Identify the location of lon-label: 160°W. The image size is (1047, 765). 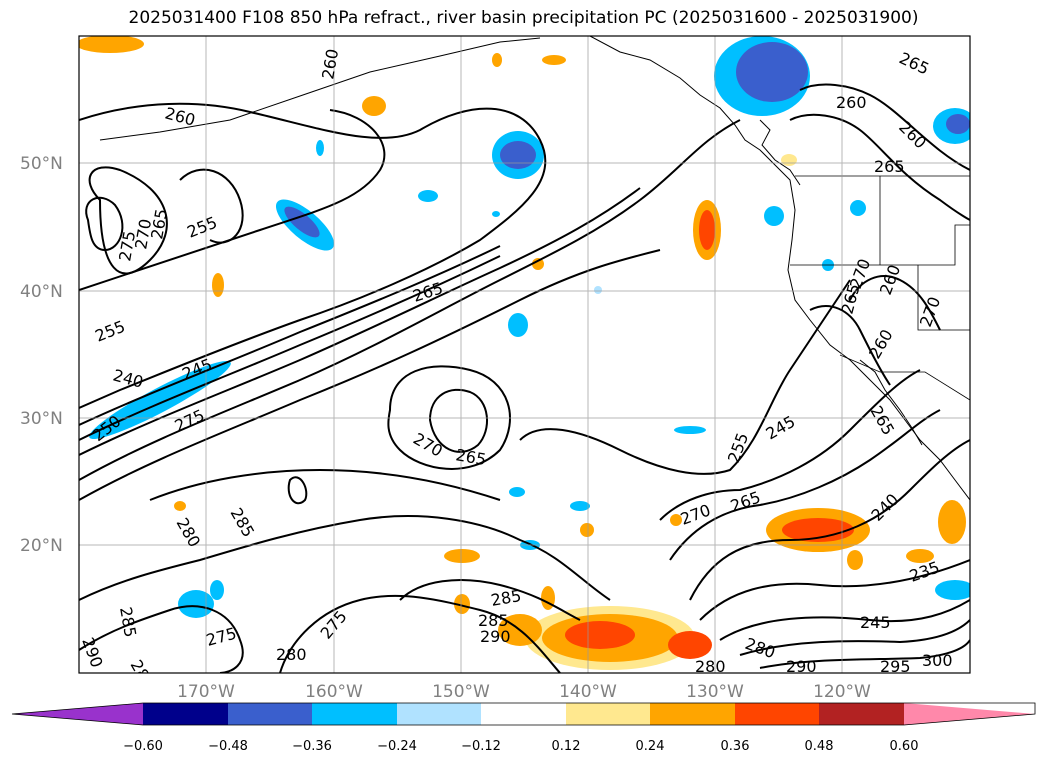
(334, 692).